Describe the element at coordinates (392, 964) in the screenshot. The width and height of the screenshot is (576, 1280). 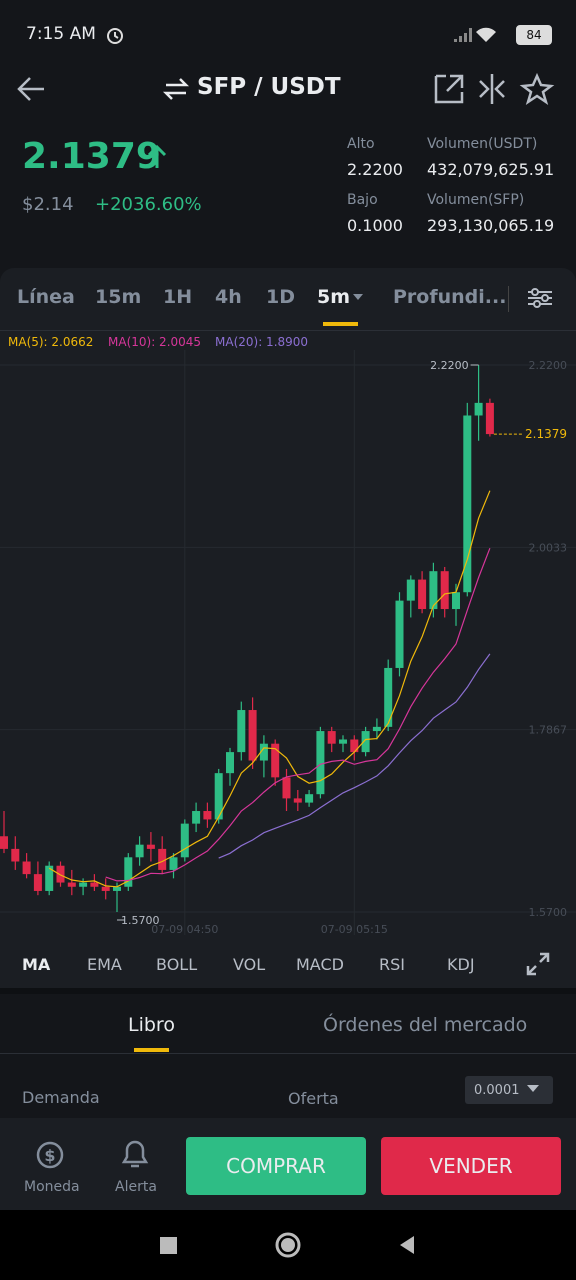
I see `indicator-tab: RSI` at that location.